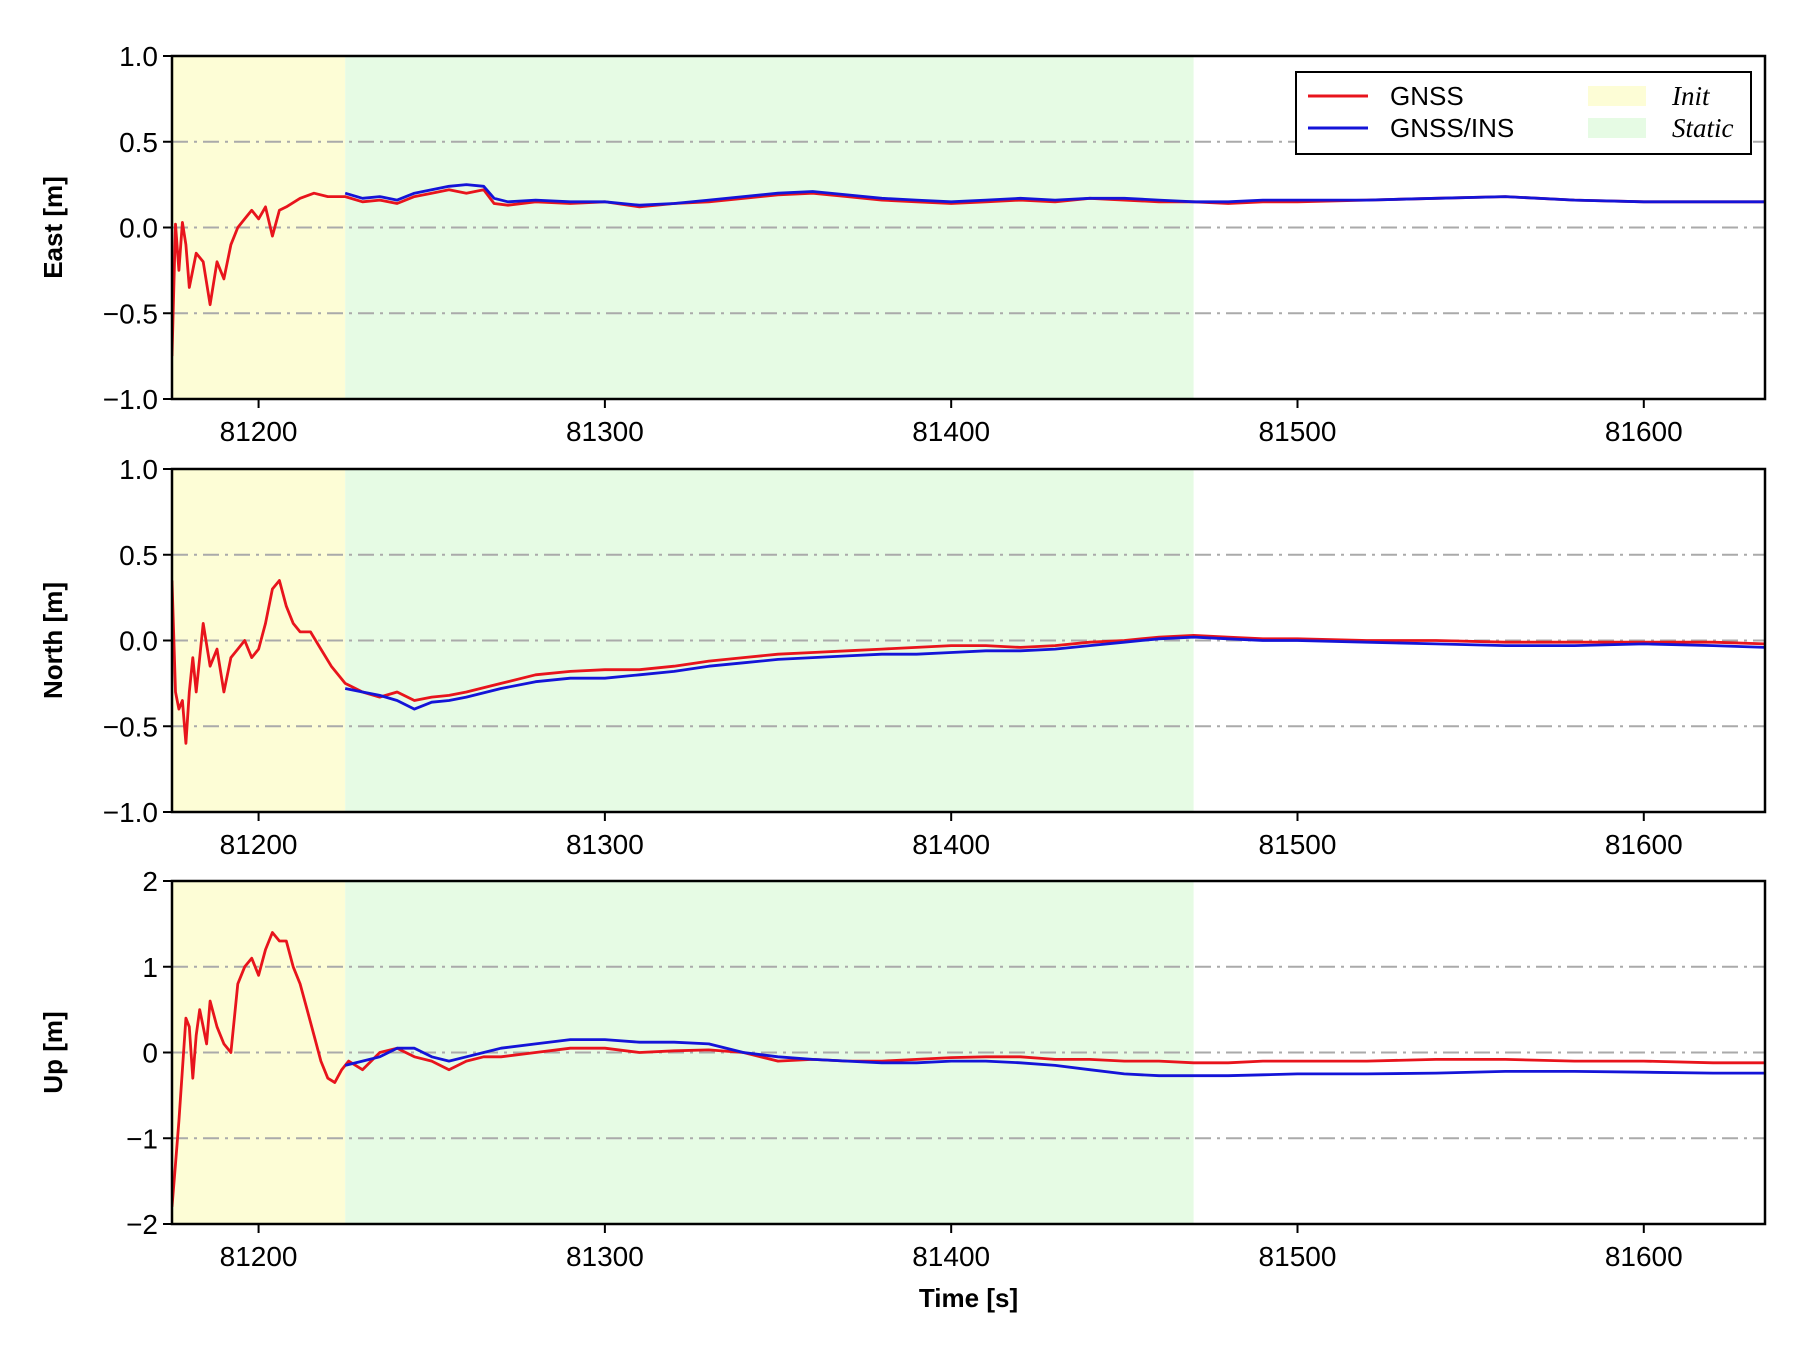 The width and height of the screenshot is (1800, 1350). I want to click on y-axis-label: North [m], so click(53, 640).